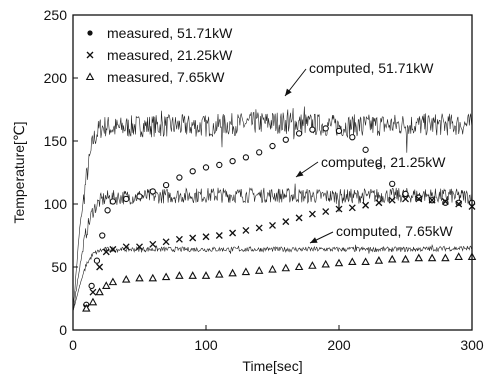  What do you see at coordinates (19, 172) in the screenshot?
I see `y-axis-label: Temperature[℃]` at bounding box center [19, 172].